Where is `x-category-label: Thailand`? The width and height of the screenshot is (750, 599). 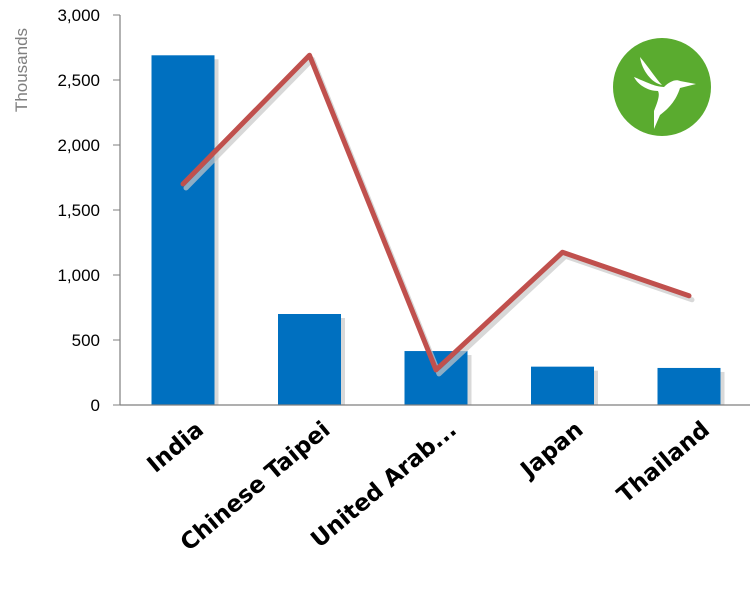 x-category-label: Thailand is located at coordinates (664, 463).